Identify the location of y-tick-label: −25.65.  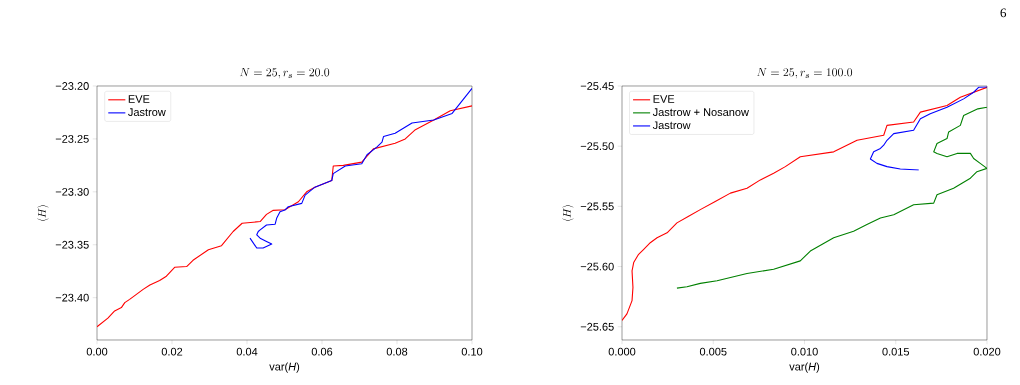
(597, 326).